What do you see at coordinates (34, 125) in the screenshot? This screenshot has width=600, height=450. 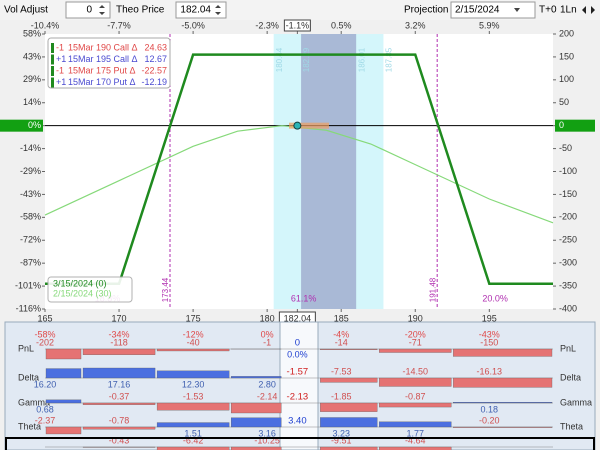 I see `y-tick-left-label: 0%` at bounding box center [34, 125].